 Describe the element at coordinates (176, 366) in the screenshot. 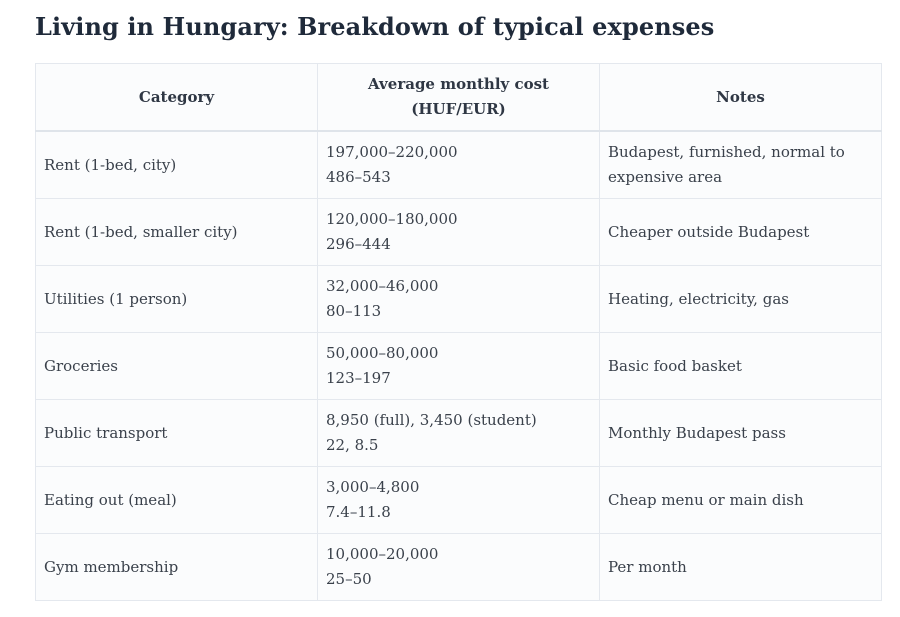

I see `cell-category: Groceries` at that location.